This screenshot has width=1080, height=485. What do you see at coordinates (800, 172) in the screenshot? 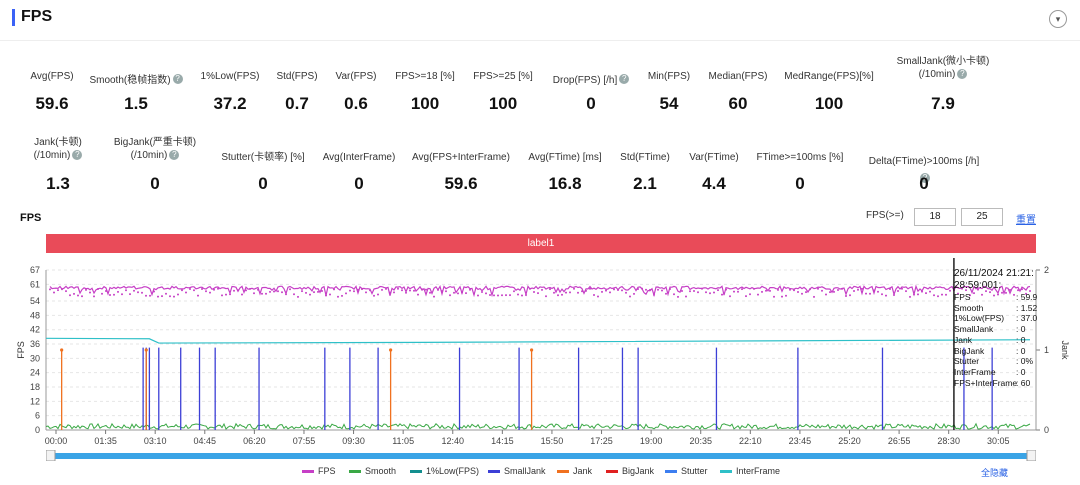
I see `metric-ftime-100ms: FTime>=100ms [%] 0` at bounding box center [800, 172].